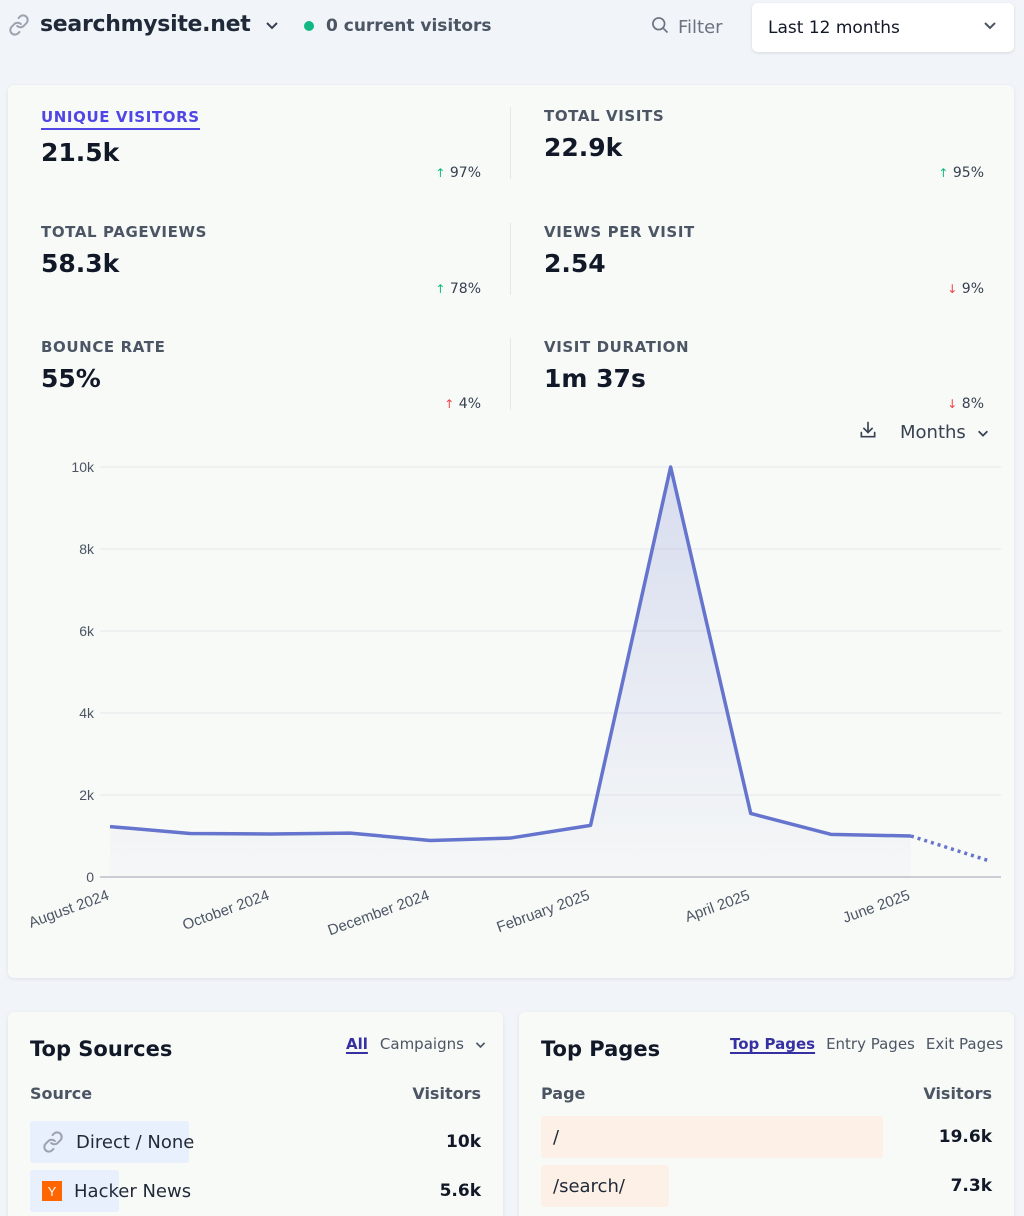  I want to click on x-tick-label: August 2024, so click(68, 909).